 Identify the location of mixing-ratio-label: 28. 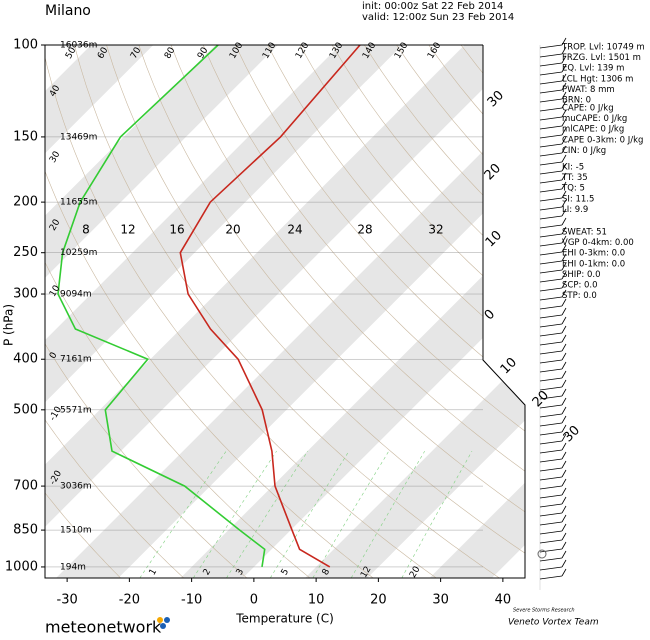
(364, 230).